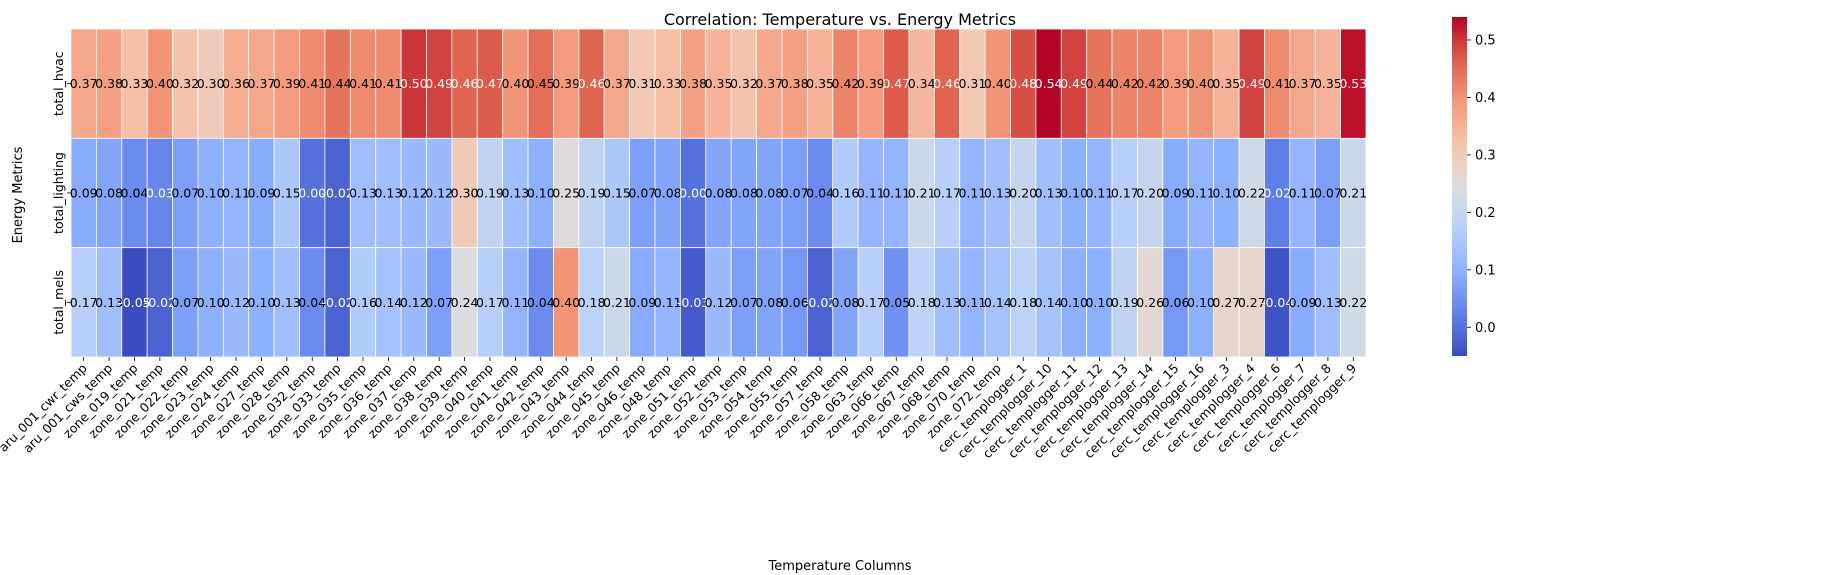 The image size is (1836, 575). I want to click on cell-value-label: 0.27, so click(1252, 302).